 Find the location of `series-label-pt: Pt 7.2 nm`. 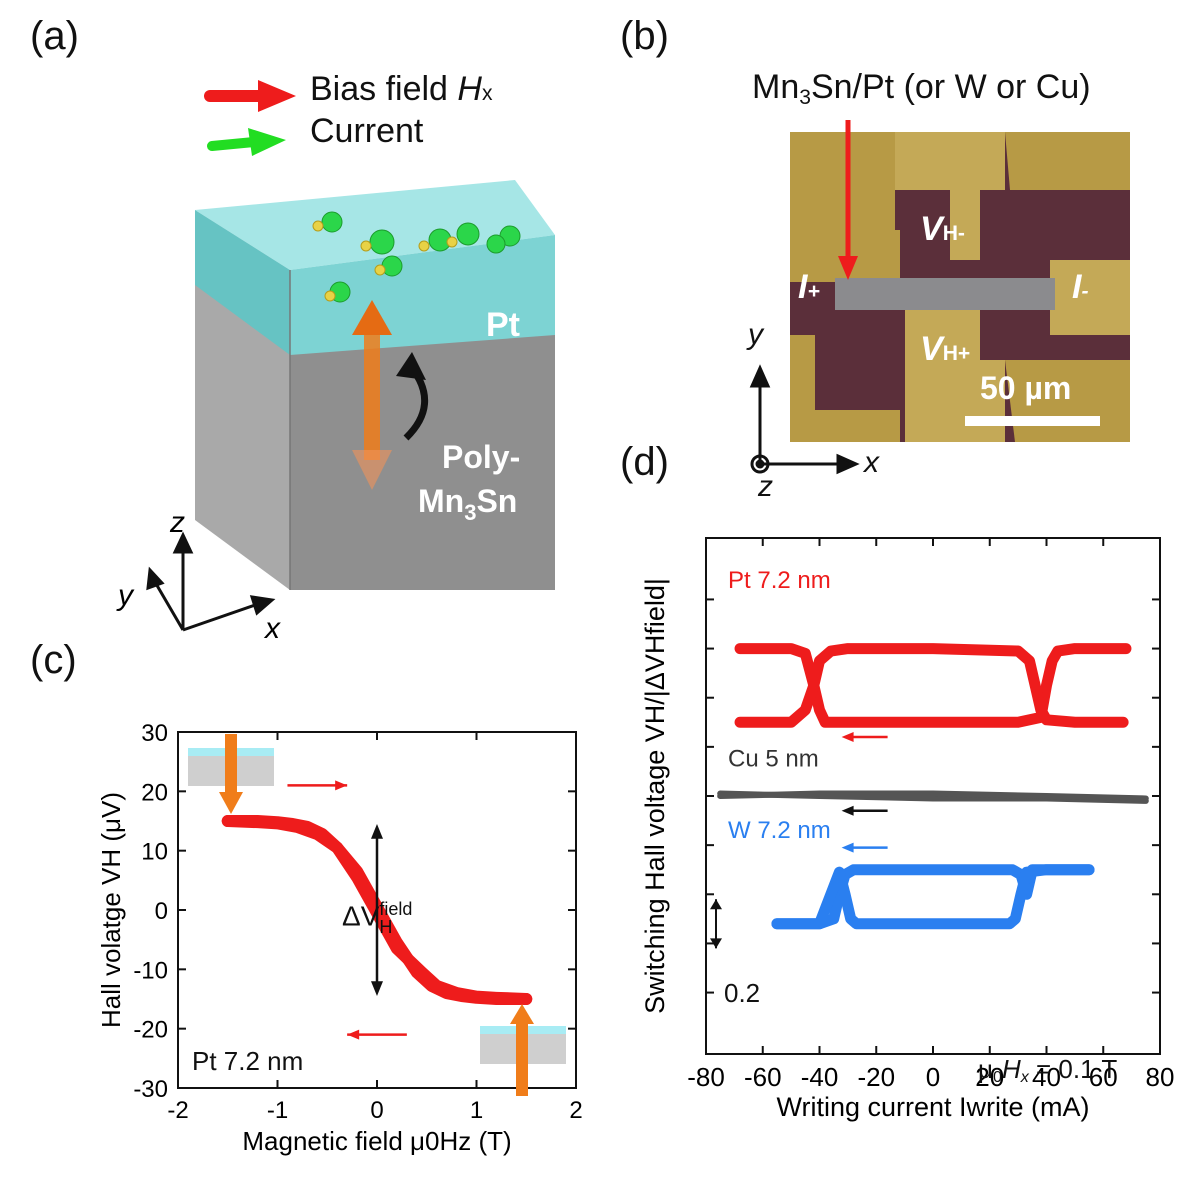

series-label-pt: Pt 7.2 nm is located at coordinates (779, 580).